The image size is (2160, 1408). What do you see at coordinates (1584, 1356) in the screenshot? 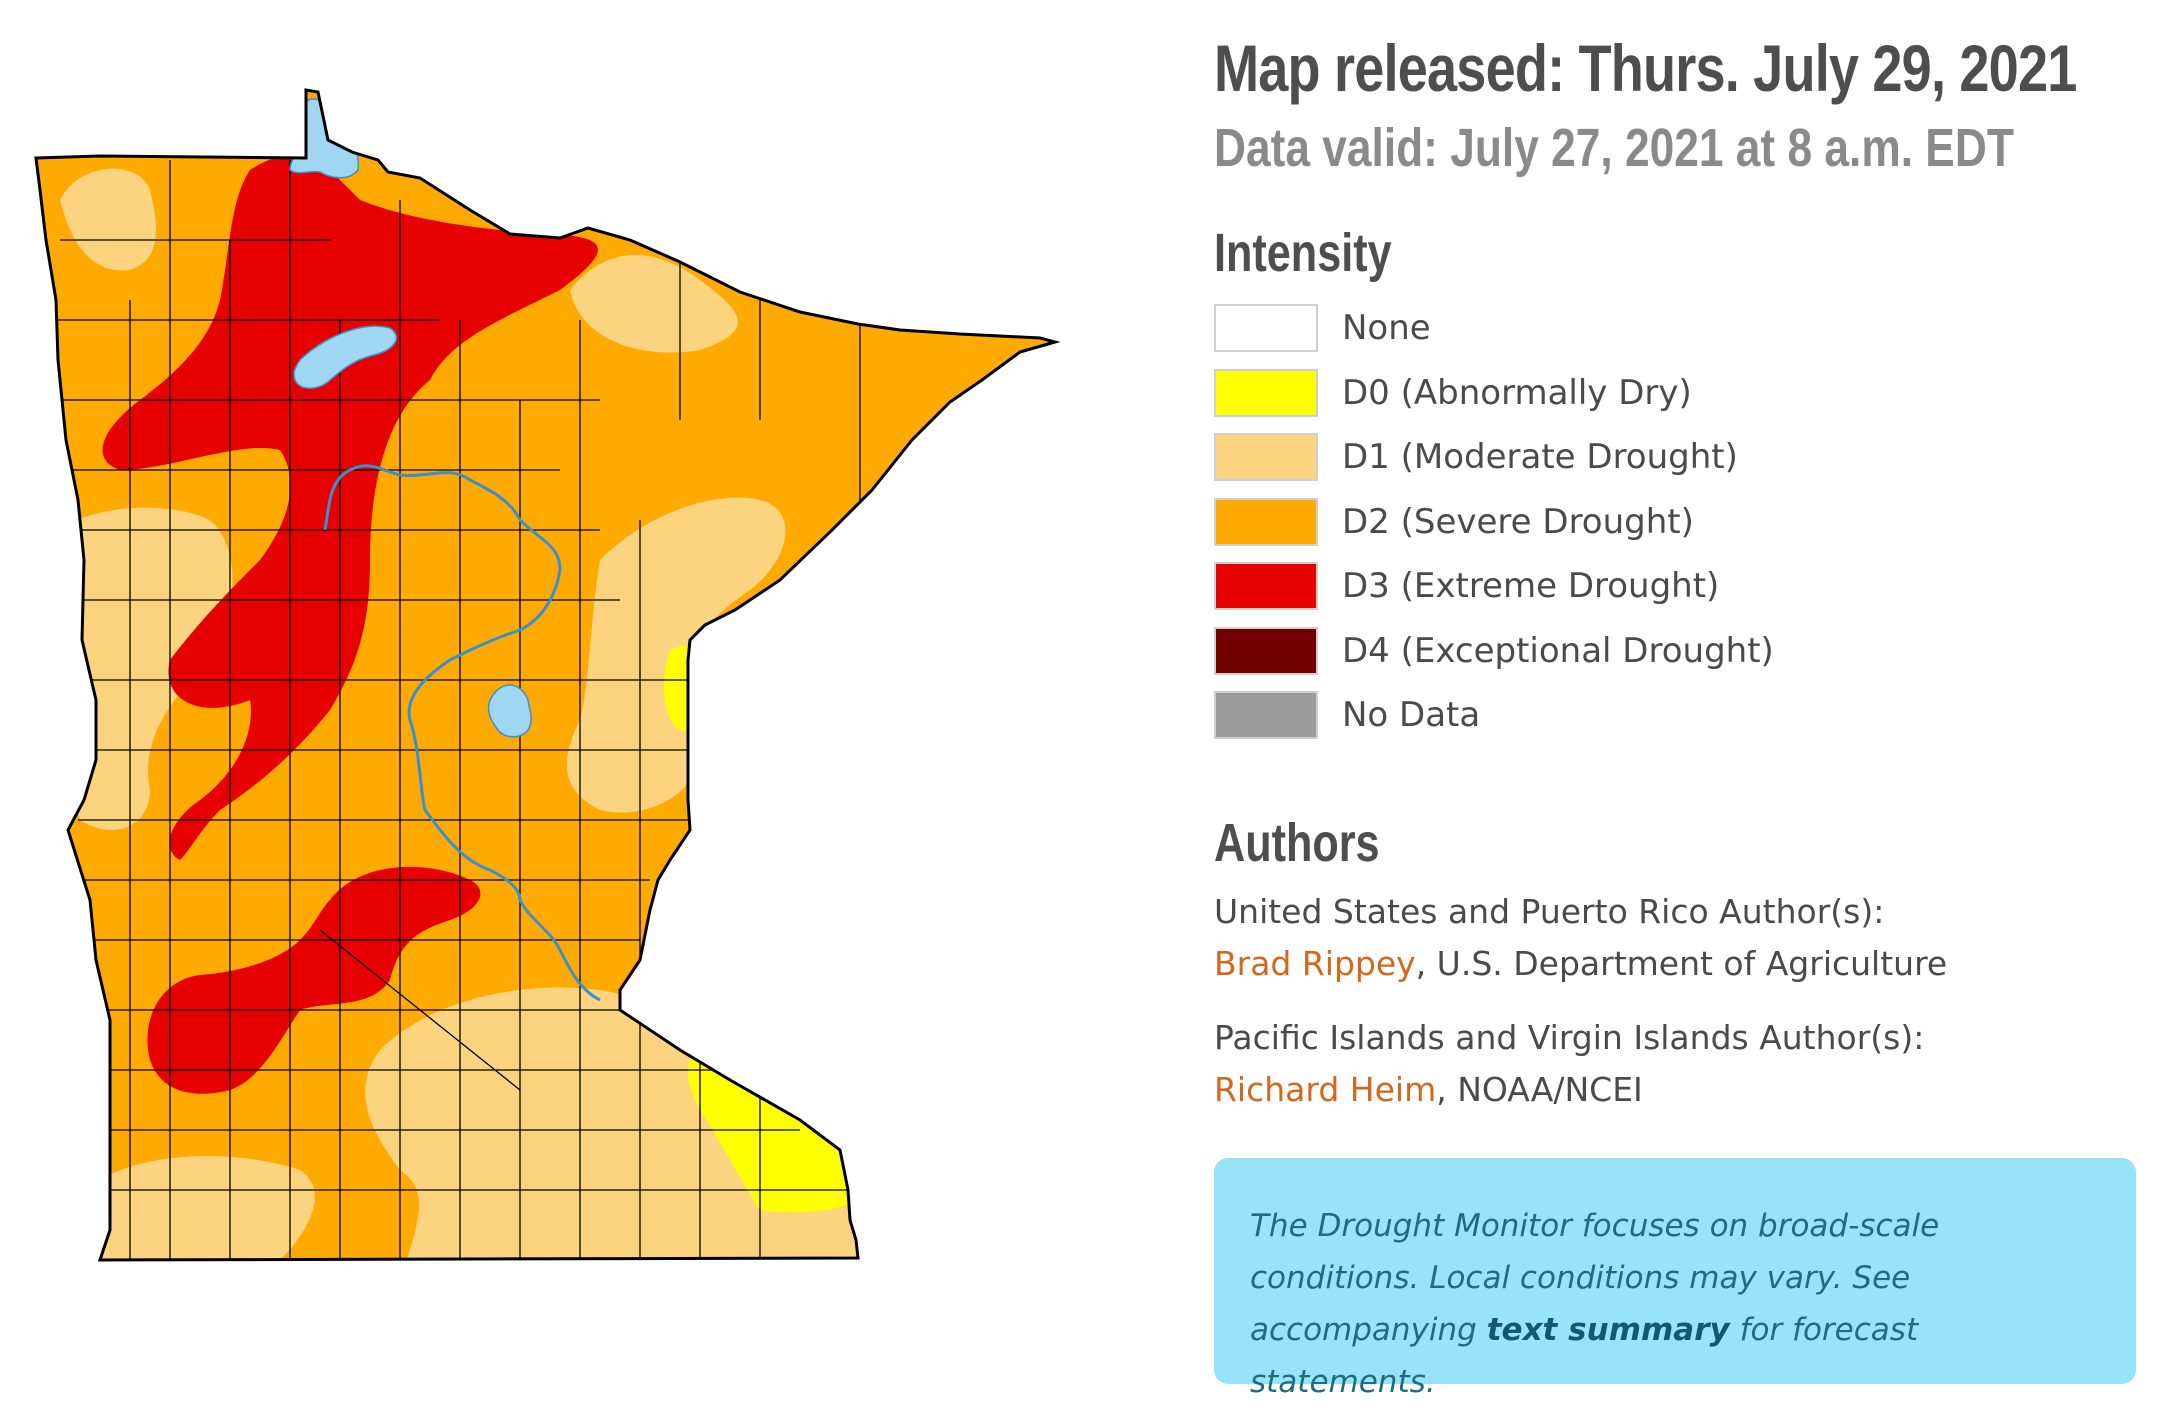
I see `note-text-part-2: for forecast statements.` at bounding box center [1584, 1356].